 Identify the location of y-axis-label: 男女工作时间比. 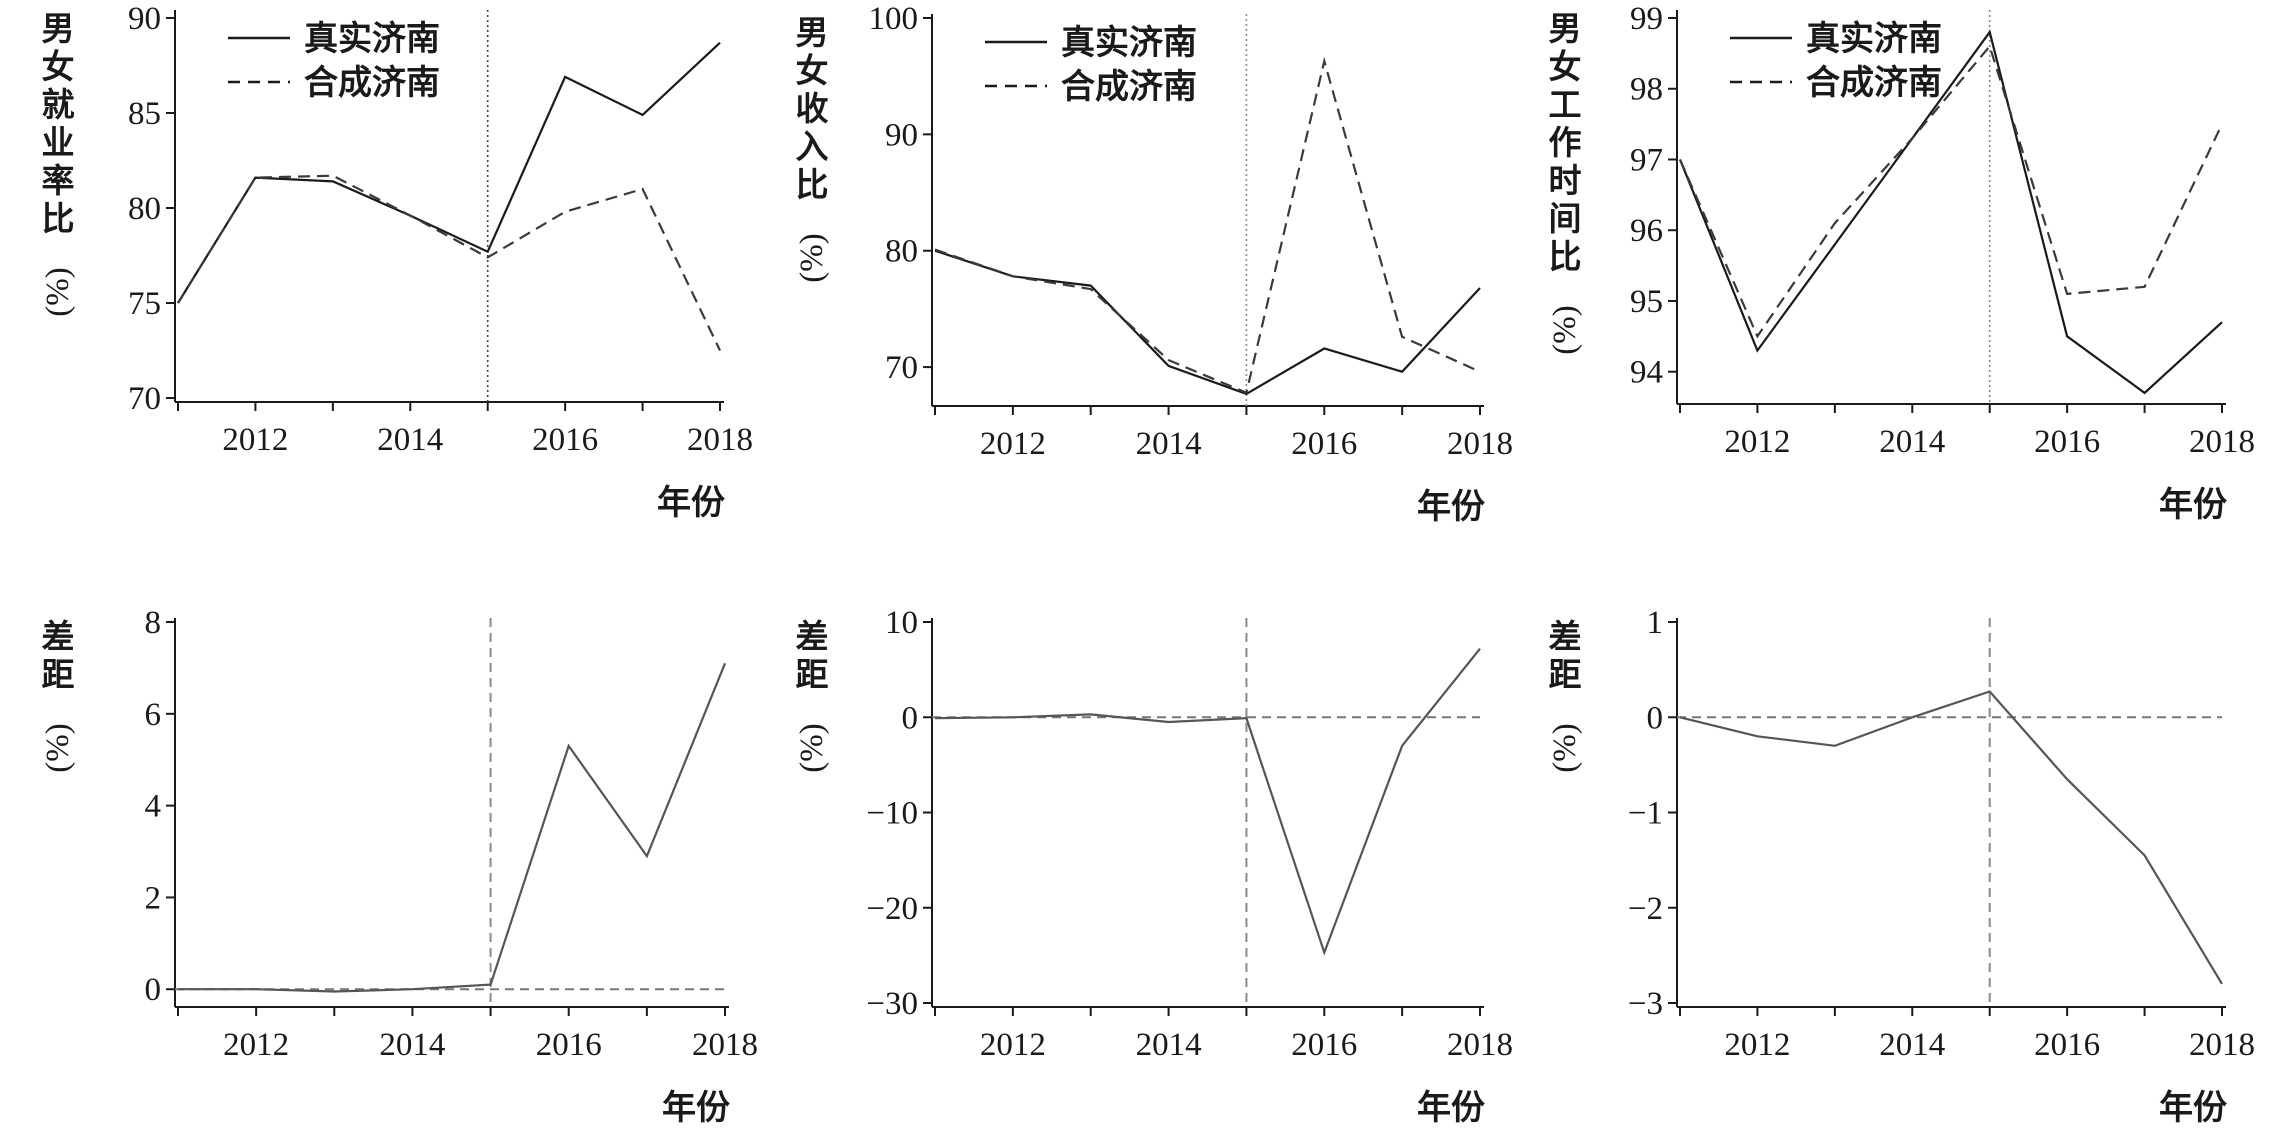
(1565, 142).